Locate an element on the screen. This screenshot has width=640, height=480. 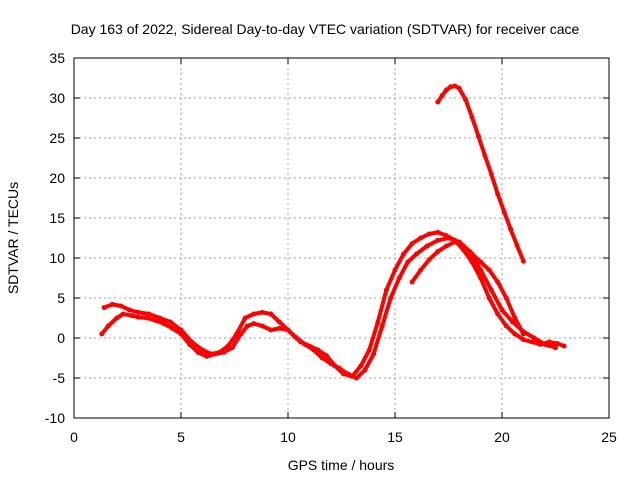
y-tick-label: 20 is located at coordinates (57, 178).